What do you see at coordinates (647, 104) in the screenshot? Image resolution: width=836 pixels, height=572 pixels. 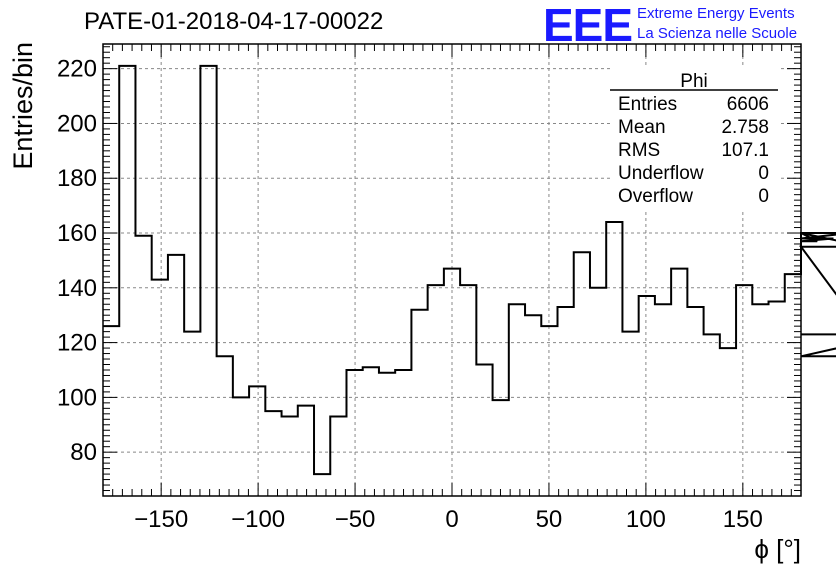 I see `stats-row-label: Entries` at bounding box center [647, 104].